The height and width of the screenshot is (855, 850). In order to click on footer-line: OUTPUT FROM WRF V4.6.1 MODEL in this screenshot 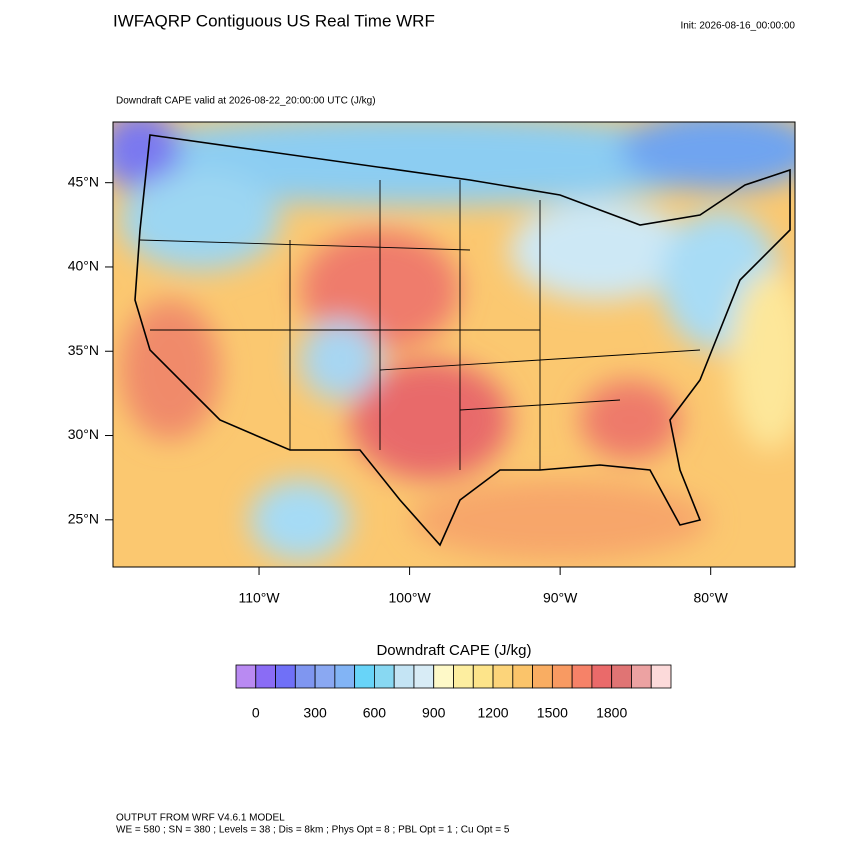, I will do `click(200, 818)`.